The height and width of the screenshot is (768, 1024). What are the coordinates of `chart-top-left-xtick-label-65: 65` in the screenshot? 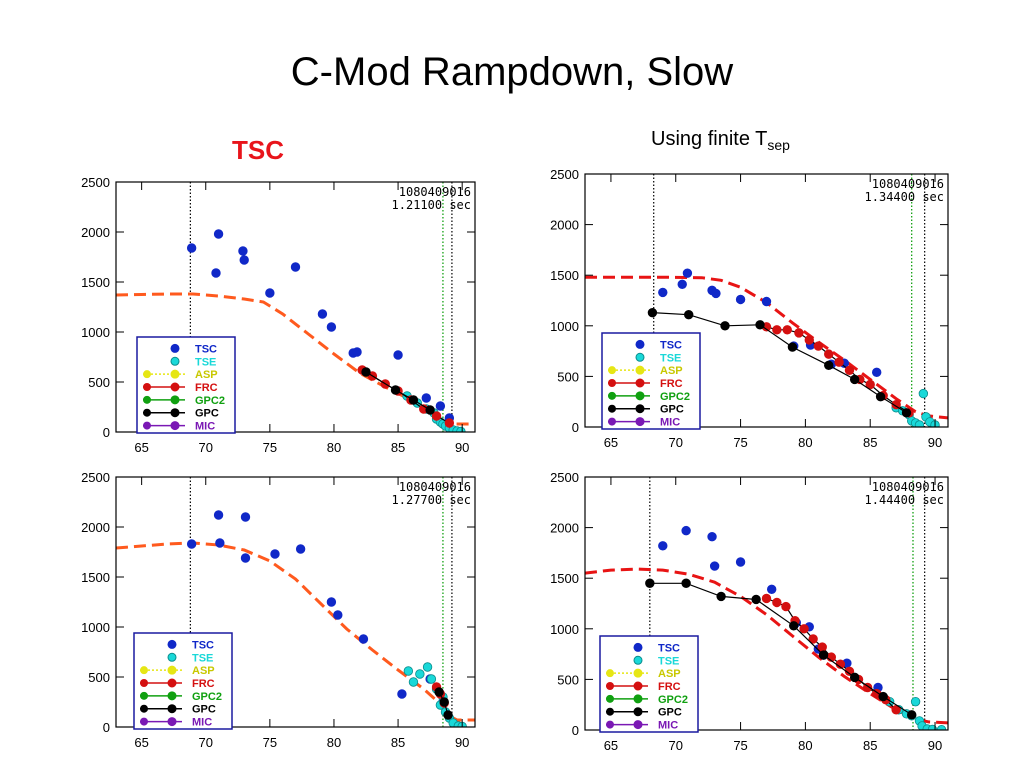 It's located at (141, 447).